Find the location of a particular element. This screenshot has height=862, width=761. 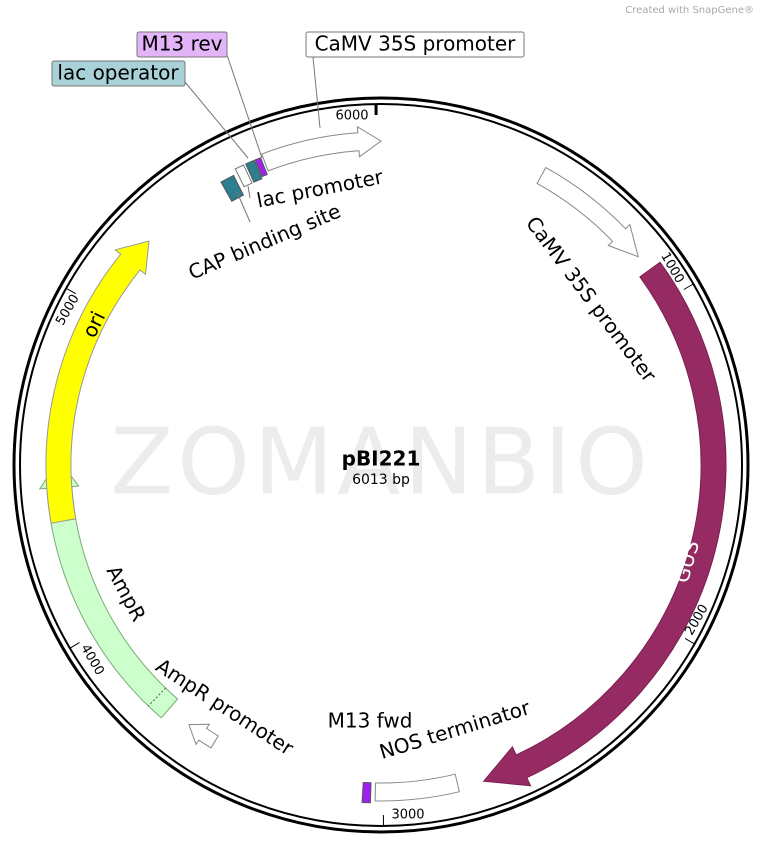

feature-label: M13 fwd is located at coordinates (370, 721).